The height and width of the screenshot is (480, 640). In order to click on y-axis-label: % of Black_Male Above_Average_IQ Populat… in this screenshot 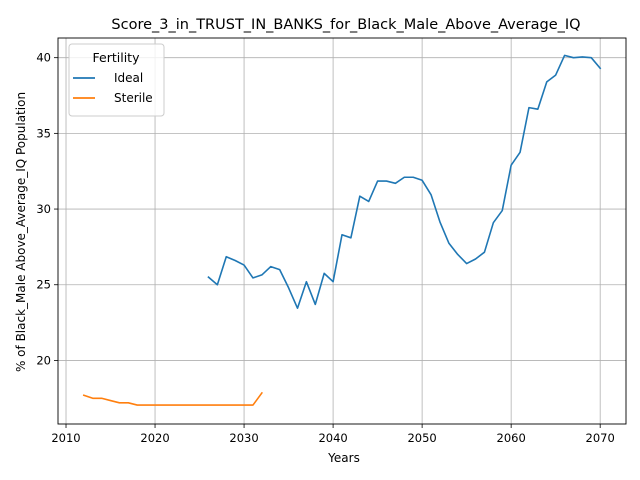, I will do `click(21, 232)`.